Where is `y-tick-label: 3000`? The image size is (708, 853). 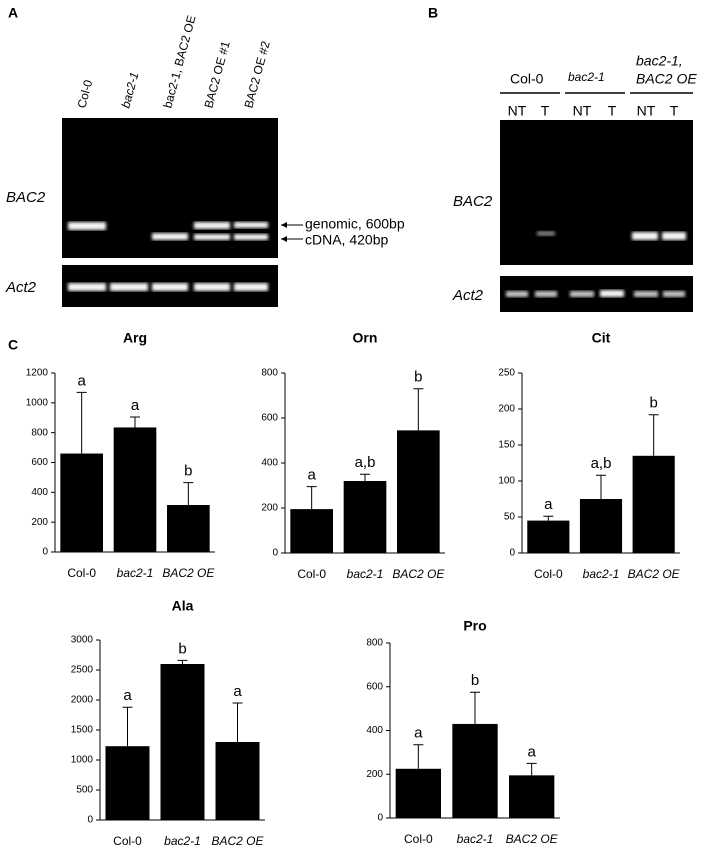
y-tick-label: 3000 is located at coordinates (82, 640).